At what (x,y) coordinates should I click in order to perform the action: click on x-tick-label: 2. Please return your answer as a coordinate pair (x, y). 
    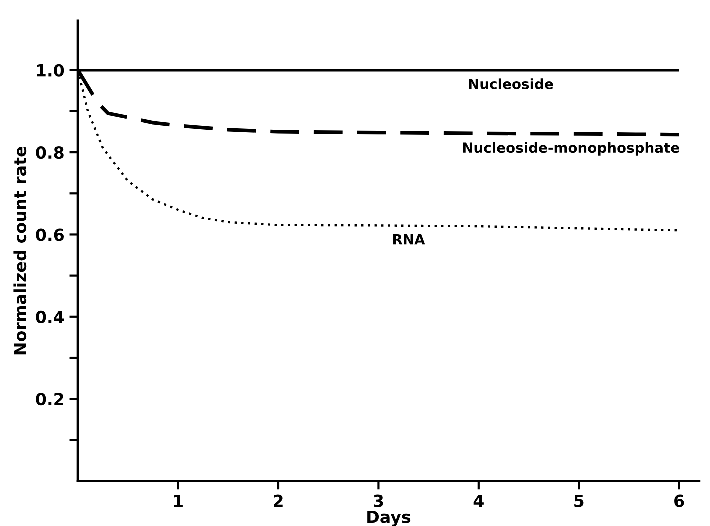
    Looking at the image, I should click on (278, 501).